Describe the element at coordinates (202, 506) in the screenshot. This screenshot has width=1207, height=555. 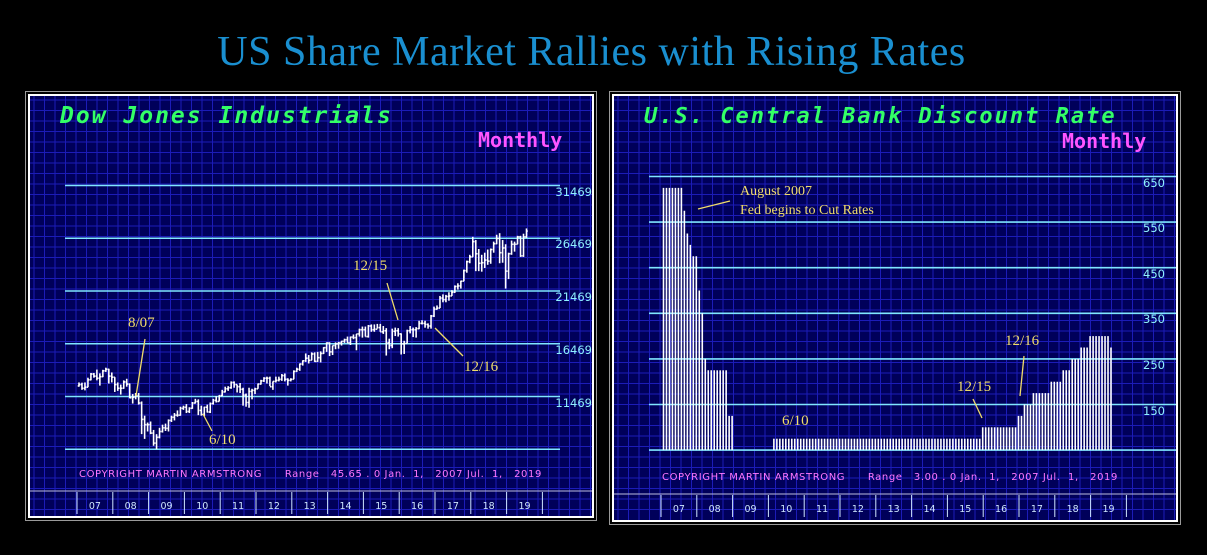
I see `dow-year-label-10: 10` at that location.